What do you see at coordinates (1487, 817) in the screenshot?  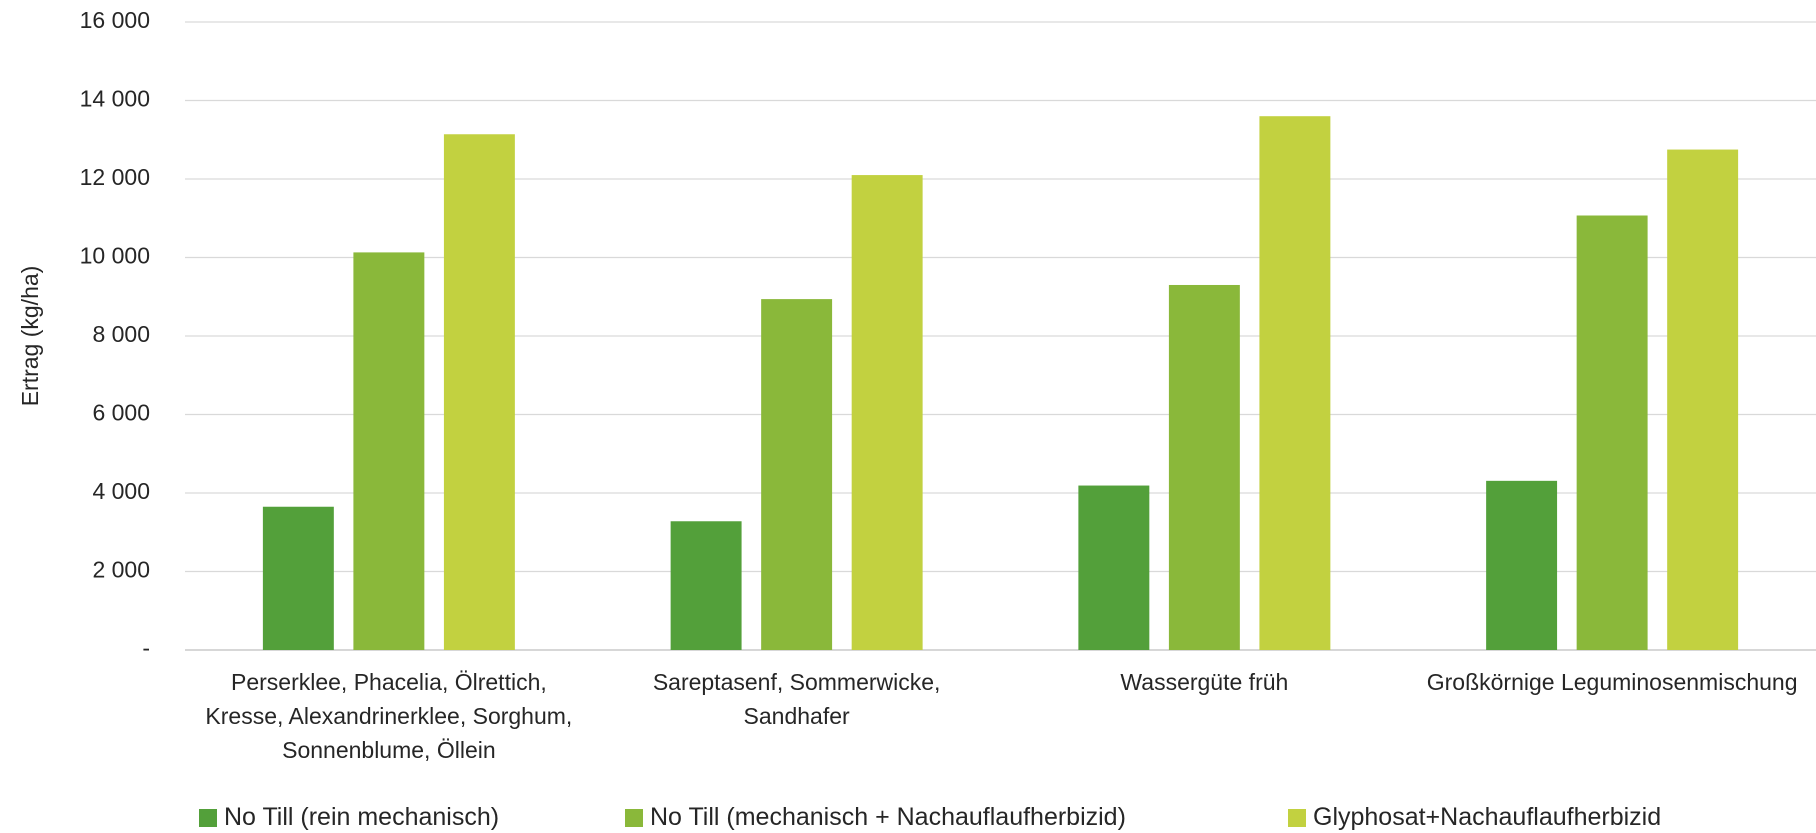 I see `legend-label: Glyphosat+Nachauflaufherbizid` at bounding box center [1487, 817].